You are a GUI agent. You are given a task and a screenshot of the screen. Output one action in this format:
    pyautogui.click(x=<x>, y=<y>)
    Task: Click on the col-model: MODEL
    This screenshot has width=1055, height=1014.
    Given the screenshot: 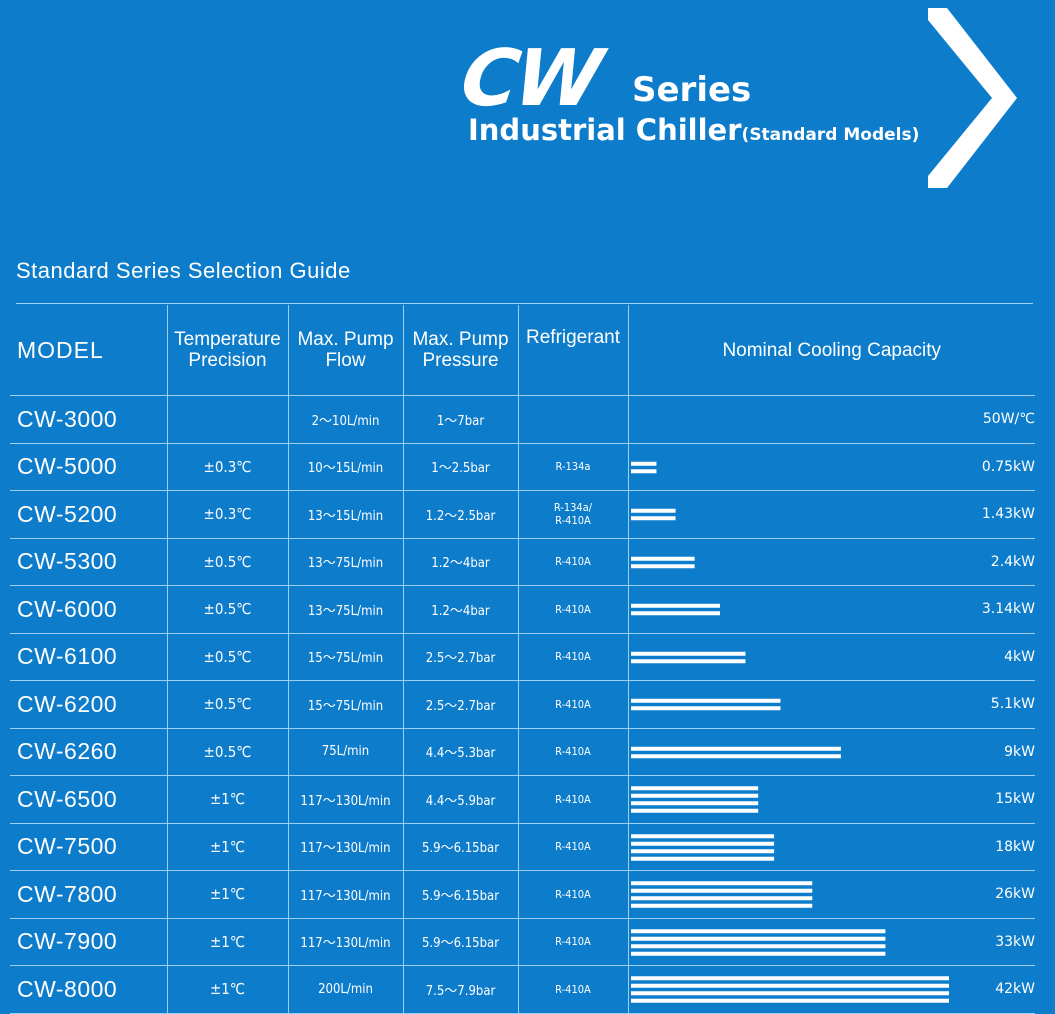 What is the action you would take?
    pyautogui.click(x=88, y=350)
    